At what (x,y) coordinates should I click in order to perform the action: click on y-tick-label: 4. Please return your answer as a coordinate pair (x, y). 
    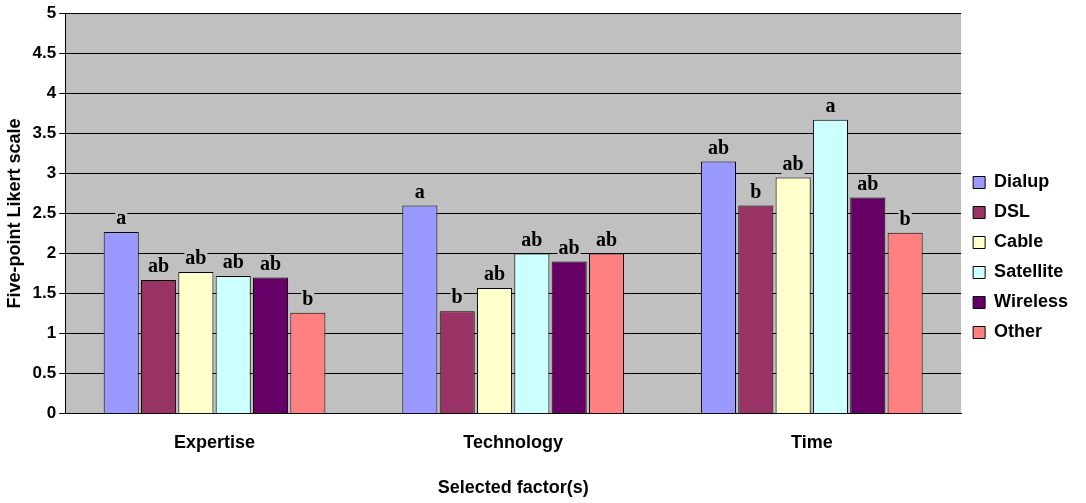
    Looking at the image, I should click on (51, 93).